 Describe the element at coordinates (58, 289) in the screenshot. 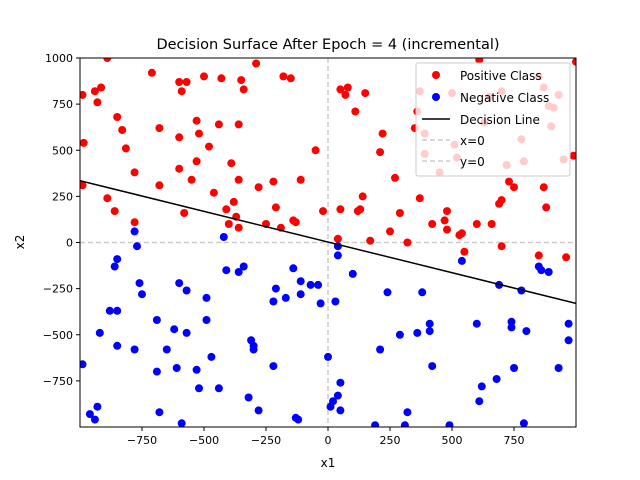

I see `y-tick-label: −250` at that location.